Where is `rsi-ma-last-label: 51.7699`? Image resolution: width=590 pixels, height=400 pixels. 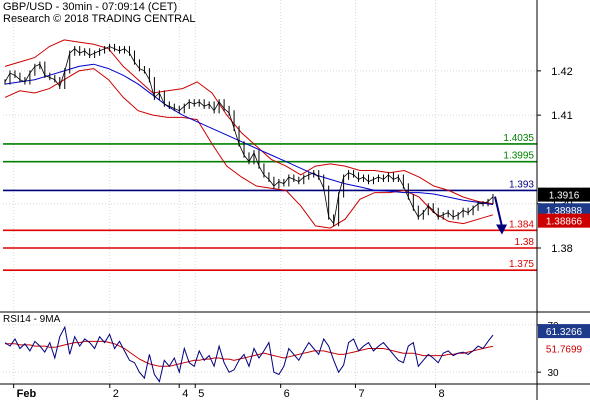 rsi-ma-last-label: 51.7699 is located at coordinates (564, 349).